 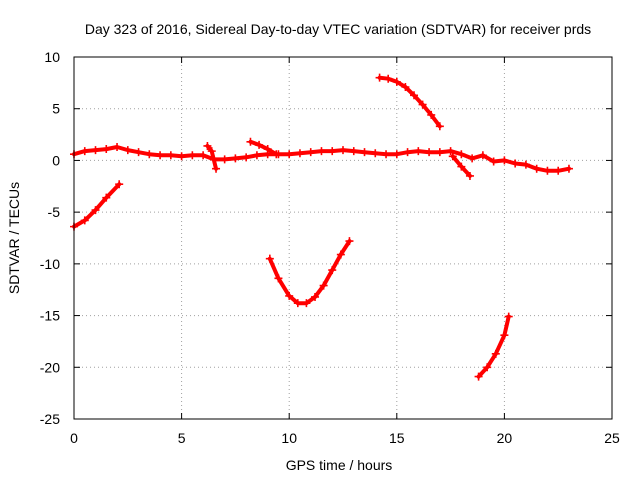 What do you see at coordinates (50, 367) in the screenshot?
I see `y-tick-label: -20` at bounding box center [50, 367].